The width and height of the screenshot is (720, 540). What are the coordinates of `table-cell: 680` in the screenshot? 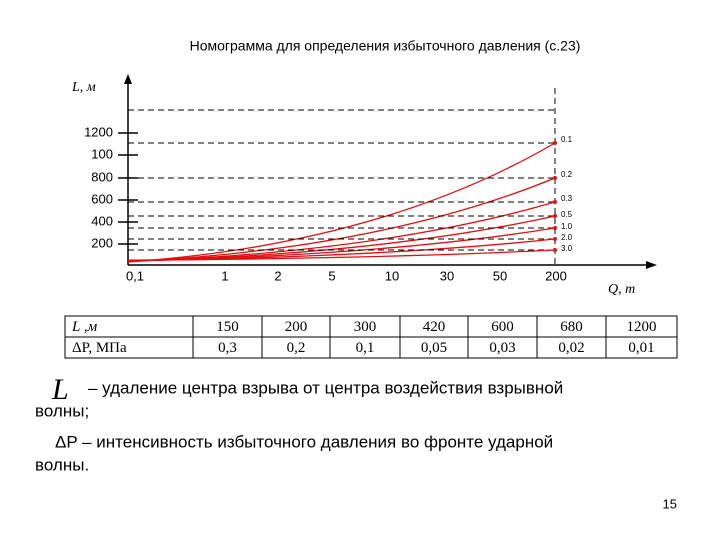 It's located at (571, 327).